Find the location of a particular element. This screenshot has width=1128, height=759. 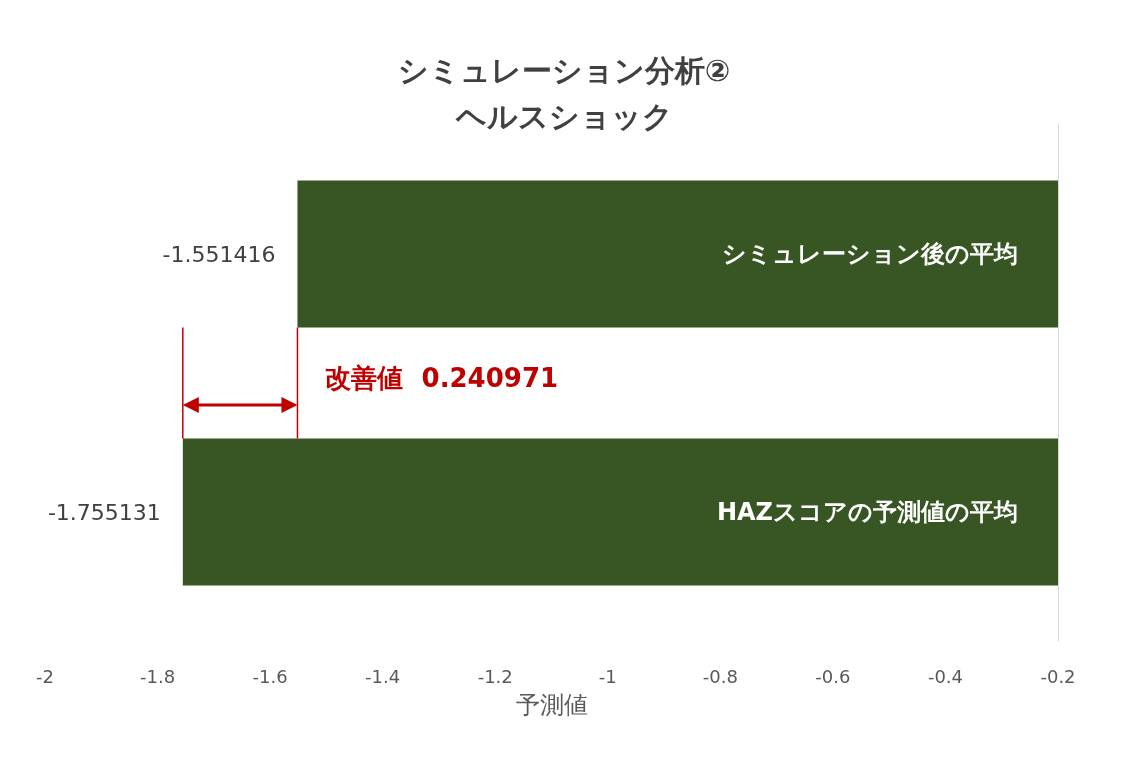

x-axis-title: 予測値 is located at coordinates (551, 705).